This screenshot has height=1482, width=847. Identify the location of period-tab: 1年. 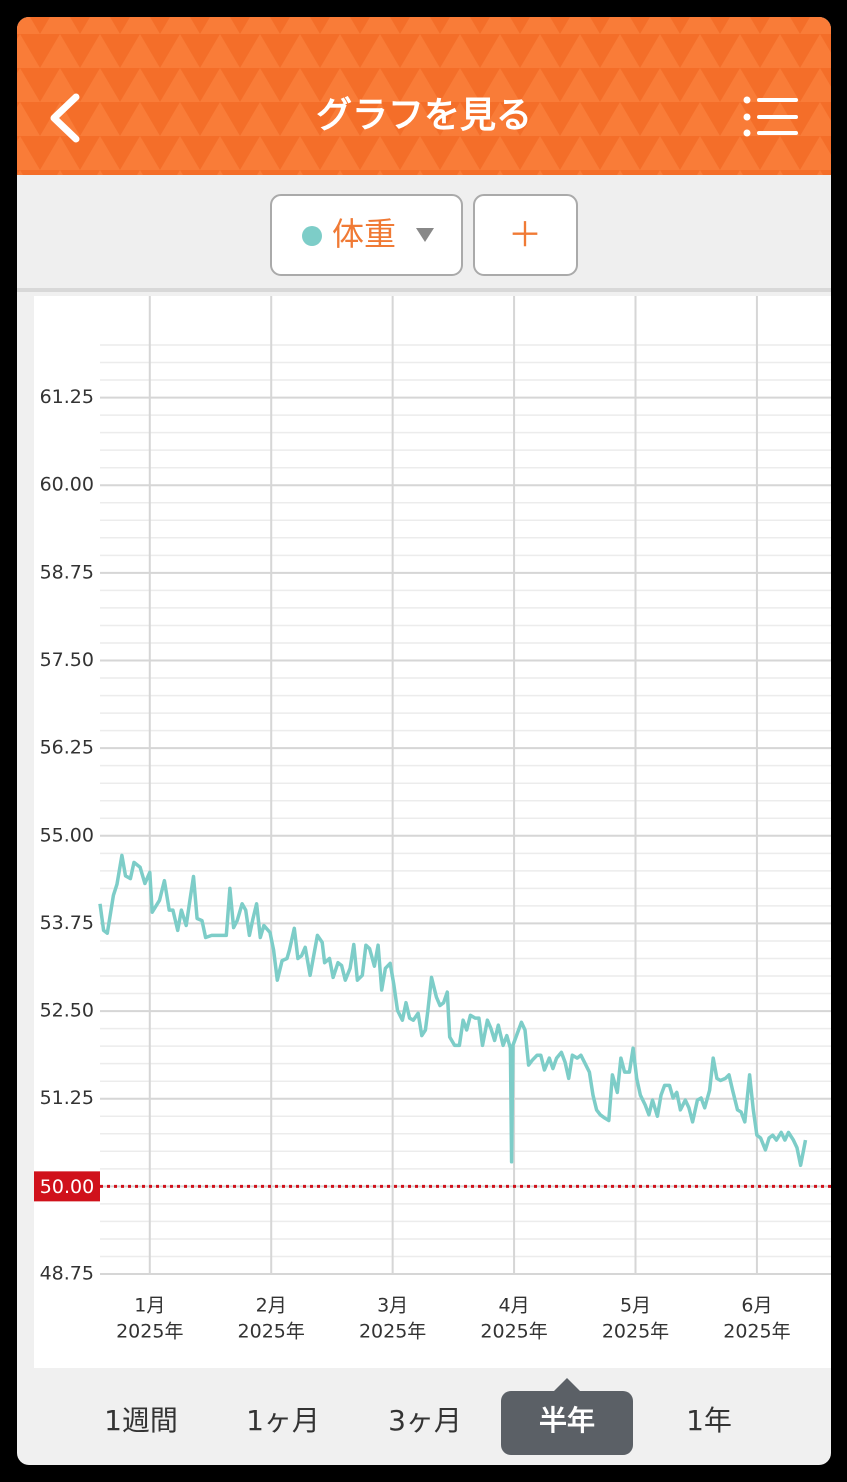
(709, 1420).